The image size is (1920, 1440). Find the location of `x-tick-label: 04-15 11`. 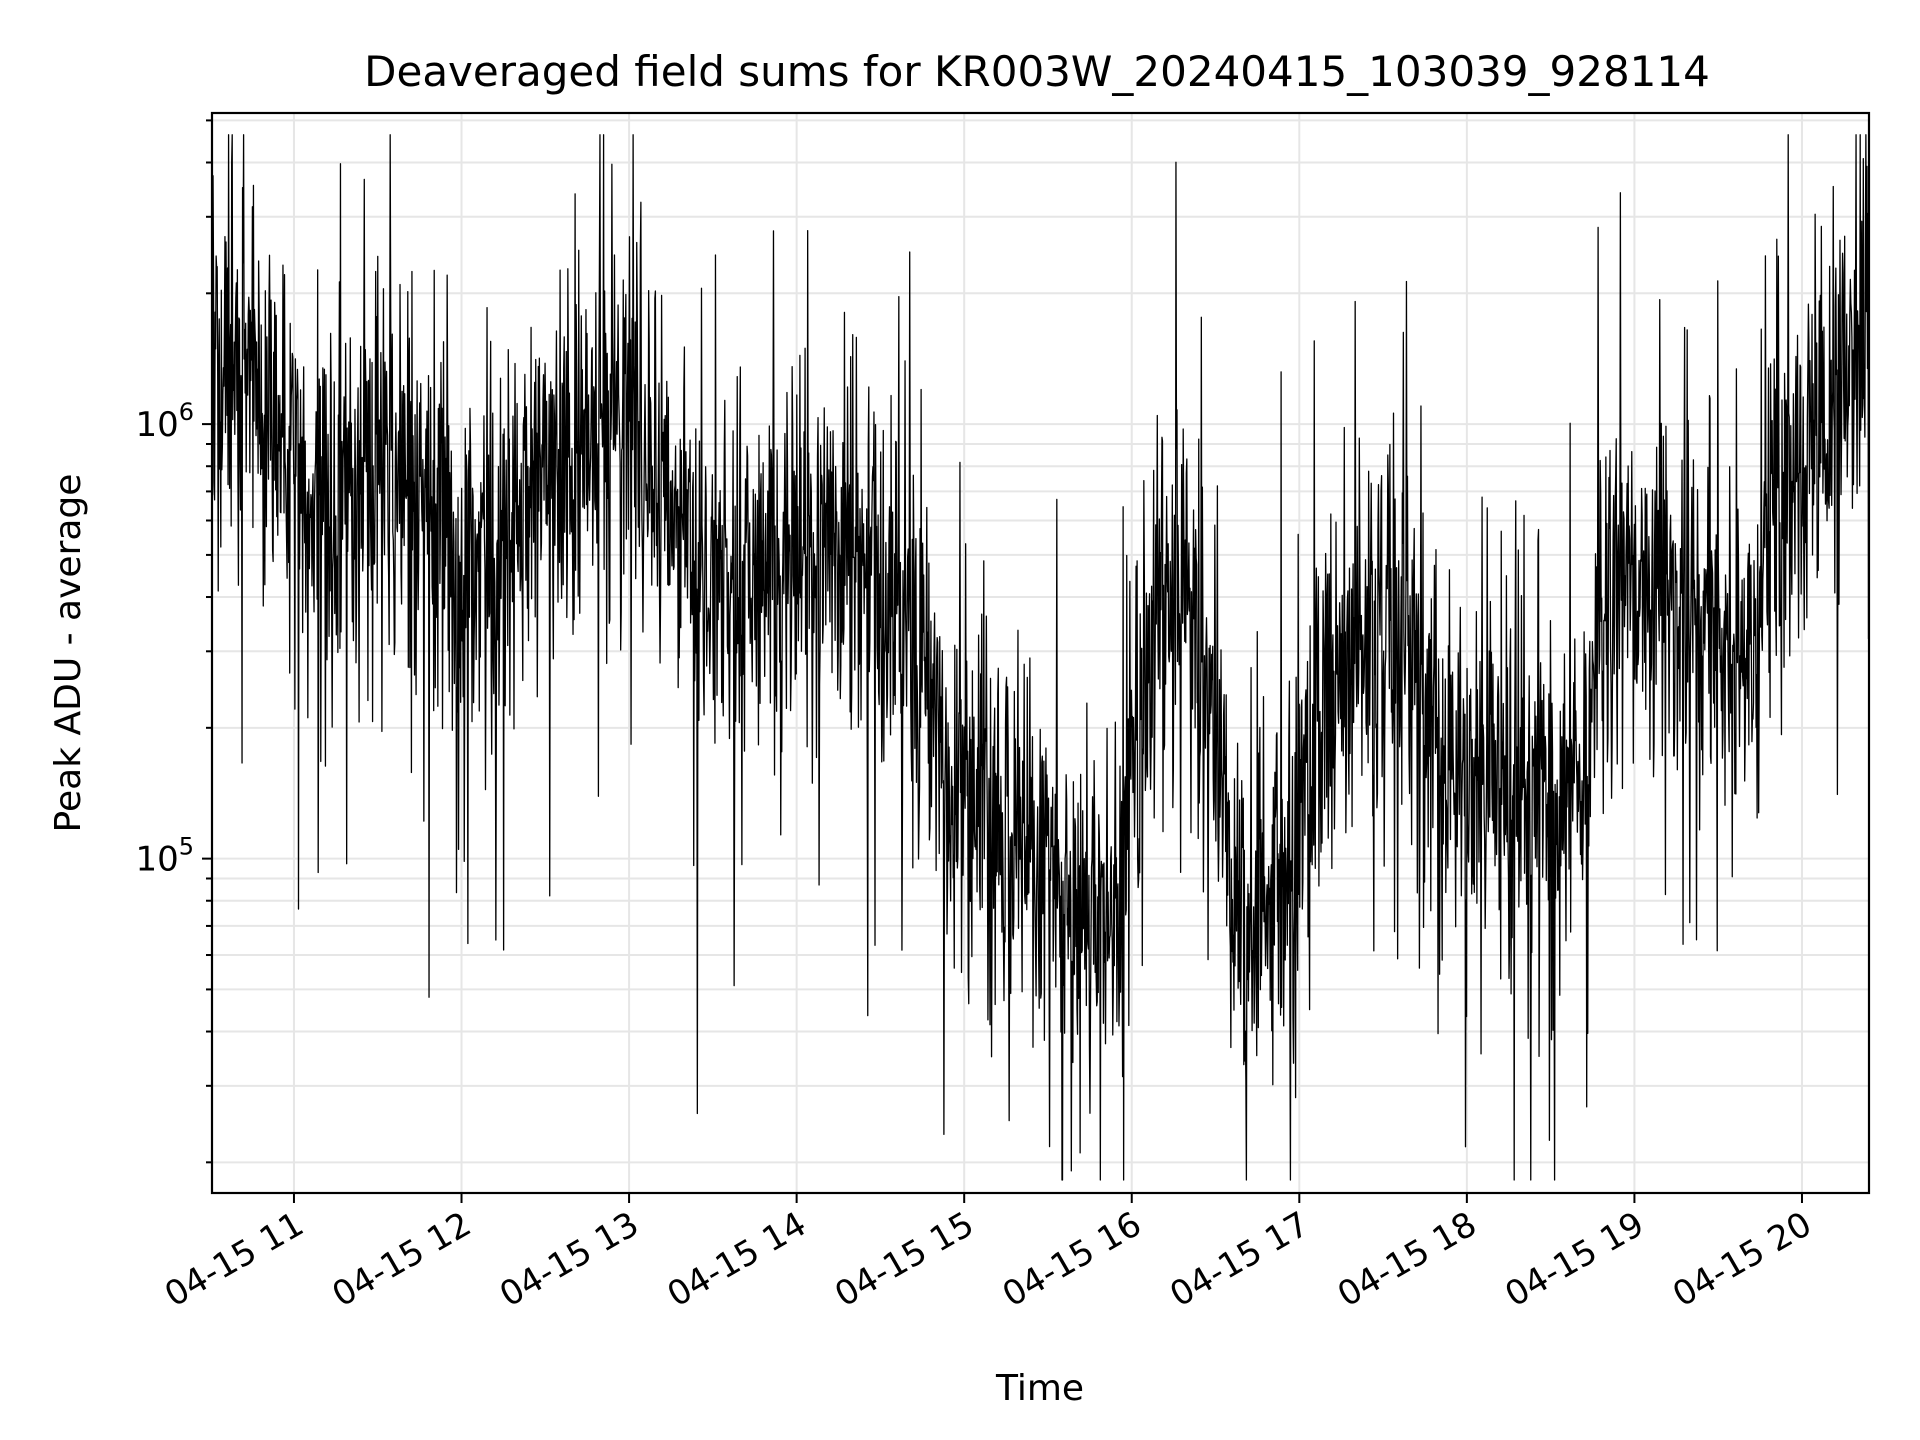

x-tick-label: 04-15 11 is located at coordinates (234, 1259).